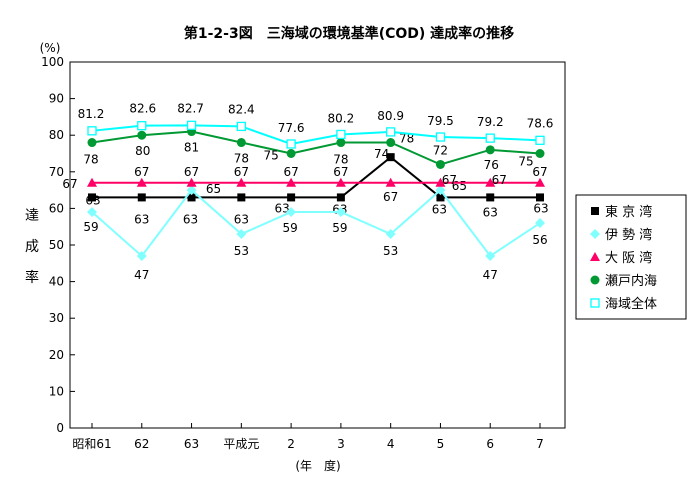  Describe the element at coordinates (539, 240) in the screenshot. I see `data-label: 56` at that location.